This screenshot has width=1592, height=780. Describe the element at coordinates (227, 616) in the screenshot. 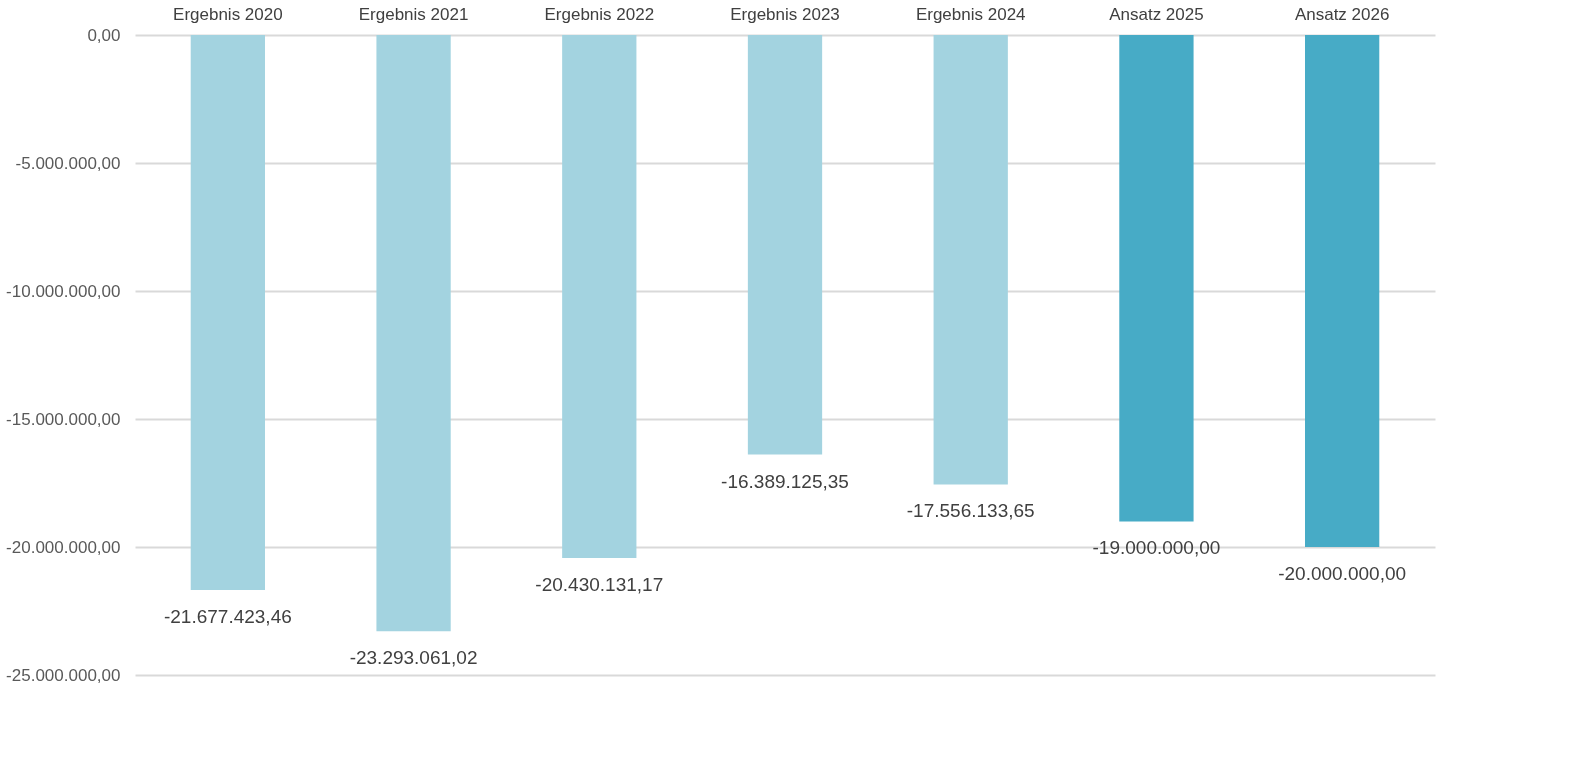

I see `data-label: -21.677.423,46` at that location.